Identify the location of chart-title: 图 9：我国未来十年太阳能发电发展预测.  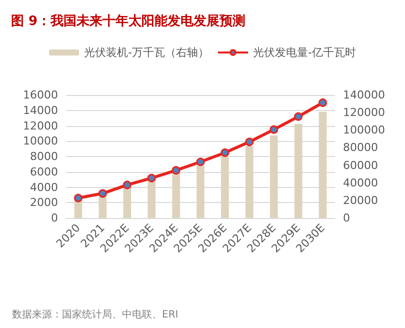
(128, 21).